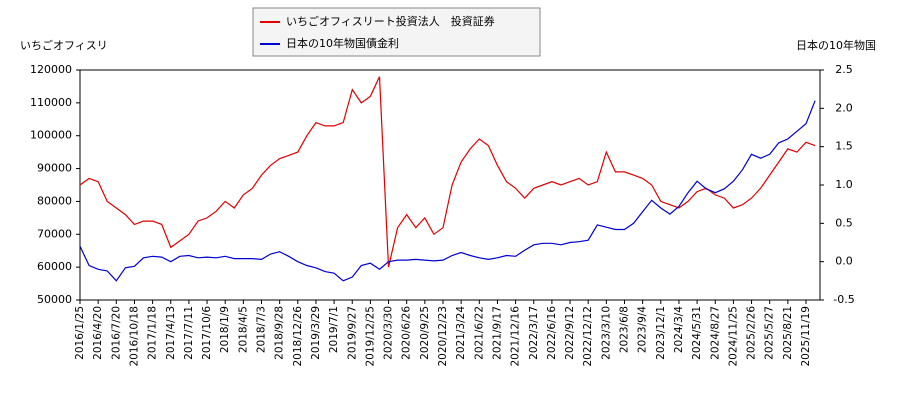 Image resolution: width=900 pixels, height=400 pixels. What do you see at coordinates (98, 333) in the screenshot?
I see `x-tick-label: 2016/4/20` at bounding box center [98, 333].